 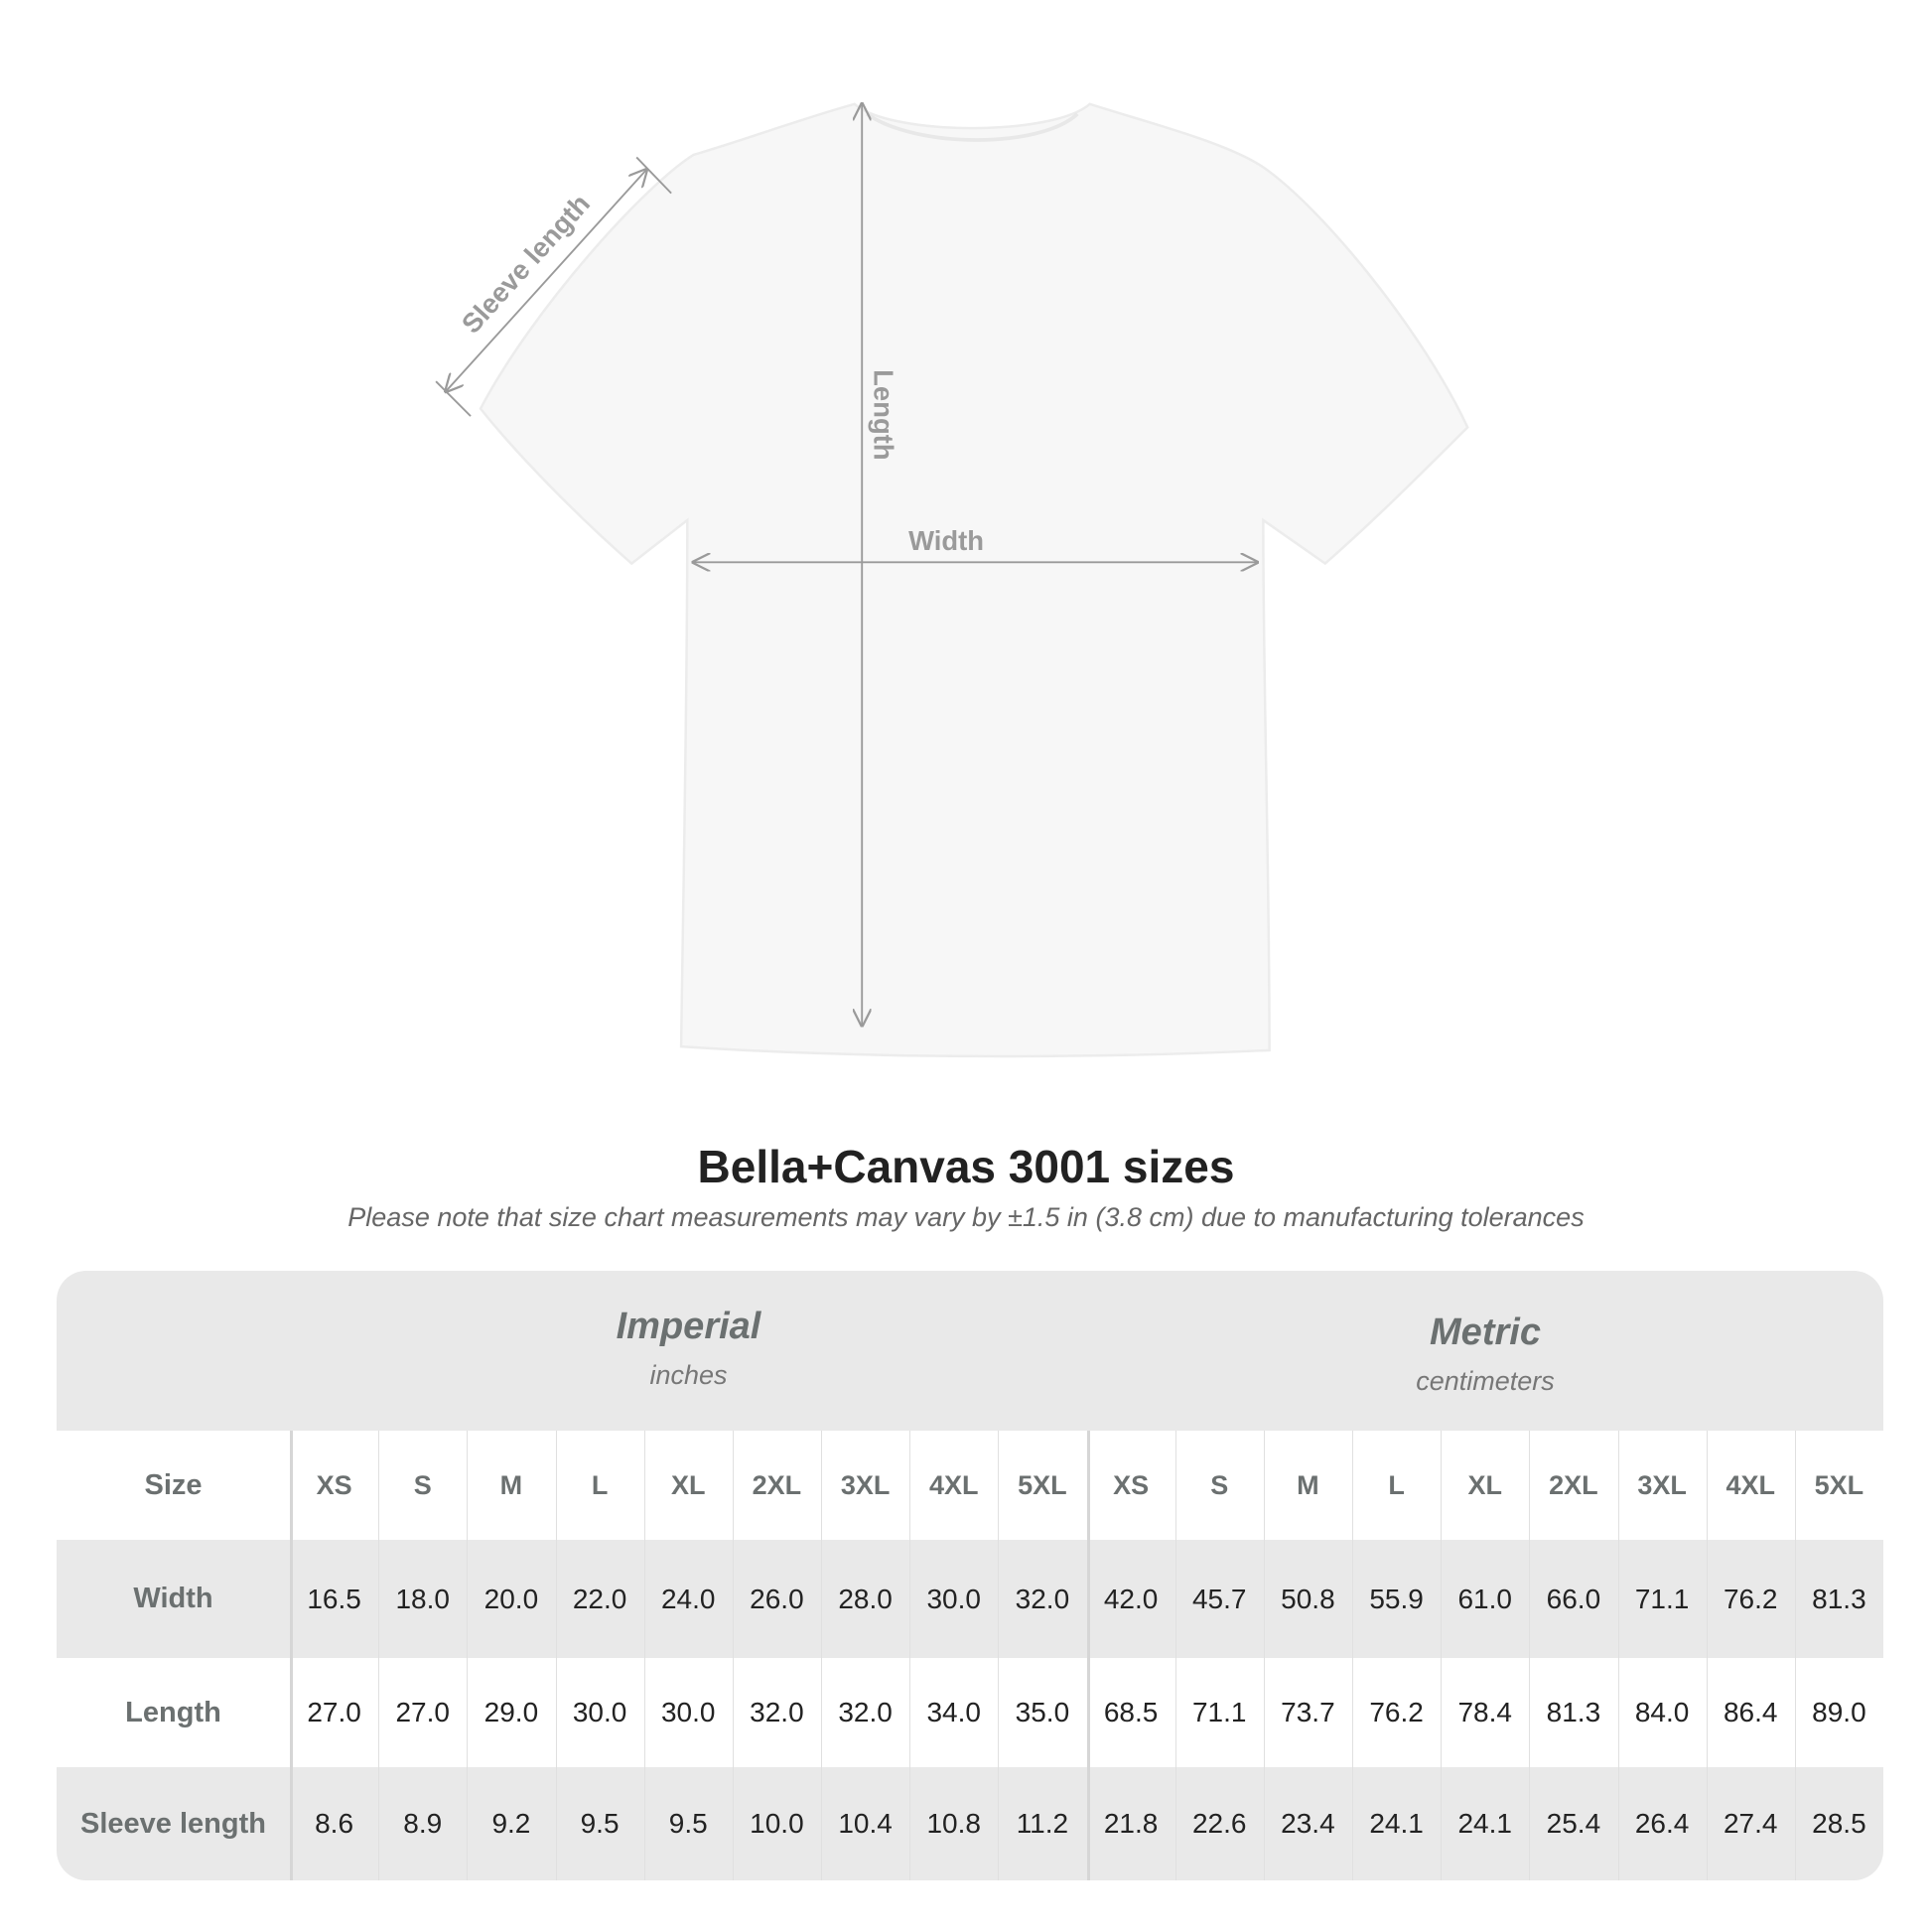 I want to click on table-cell: 42.0, so click(x=1131, y=1599).